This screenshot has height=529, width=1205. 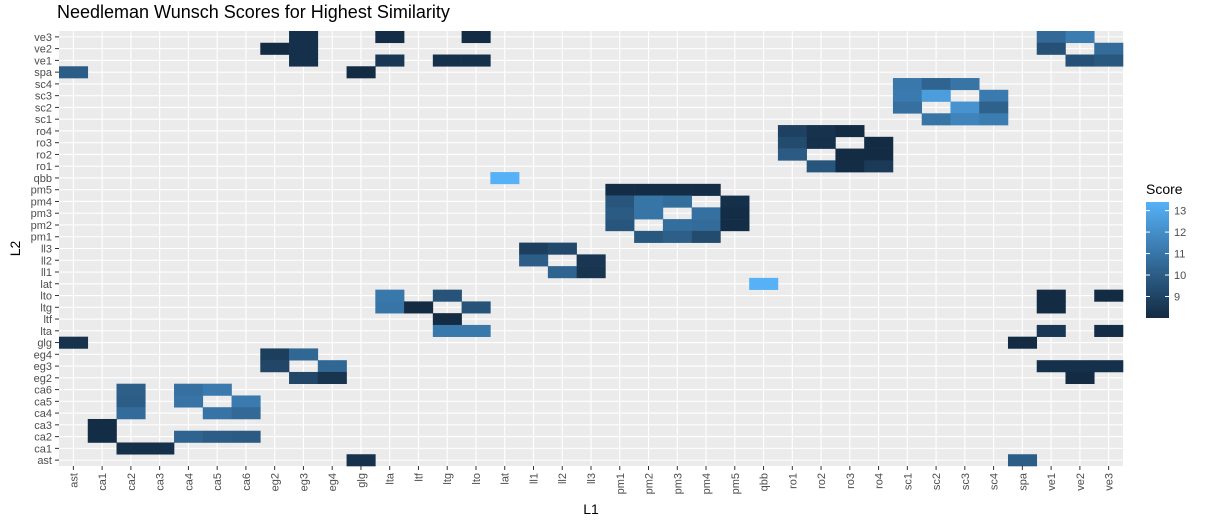 I want to click on y-tick-label: qbb, so click(x=43, y=179).